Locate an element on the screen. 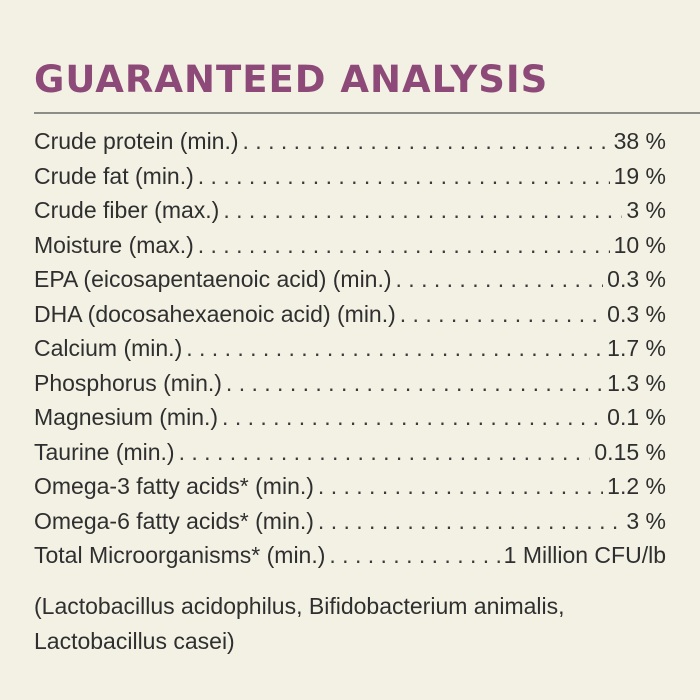 This screenshot has width=700, height=700. row-value: 19 % is located at coordinates (639, 175).